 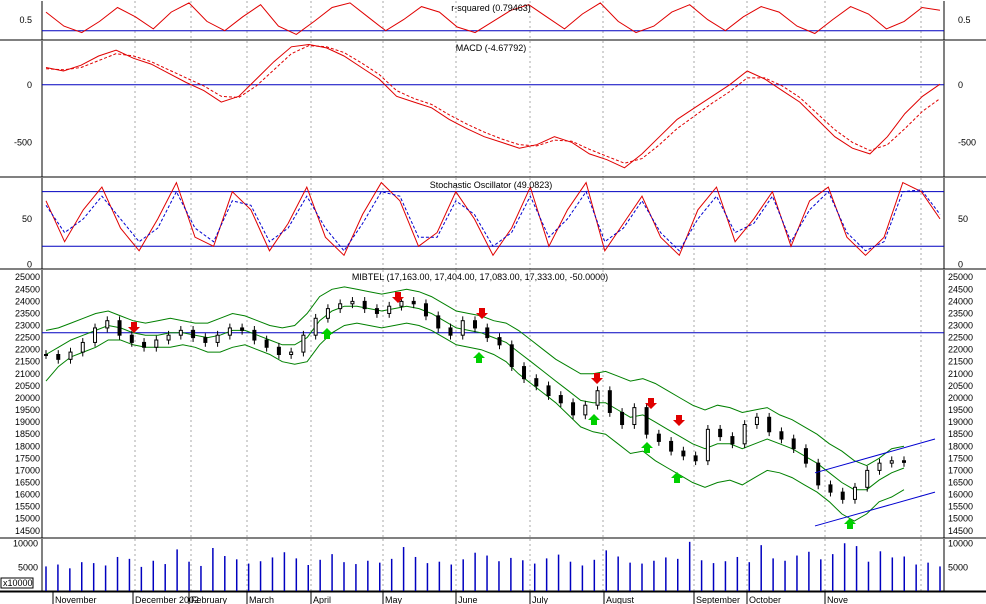 I want to click on month-label: Nove, so click(x=837, y=599).